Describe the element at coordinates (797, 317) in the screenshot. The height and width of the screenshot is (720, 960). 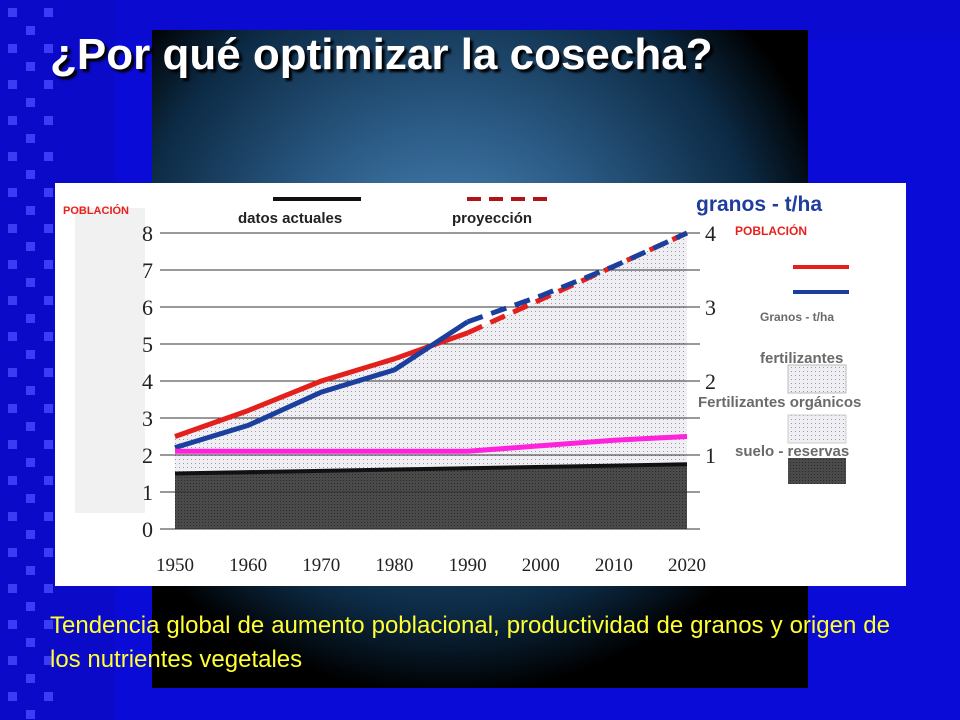
I see `right-legend-granos: Granos - t/ha` at that location.